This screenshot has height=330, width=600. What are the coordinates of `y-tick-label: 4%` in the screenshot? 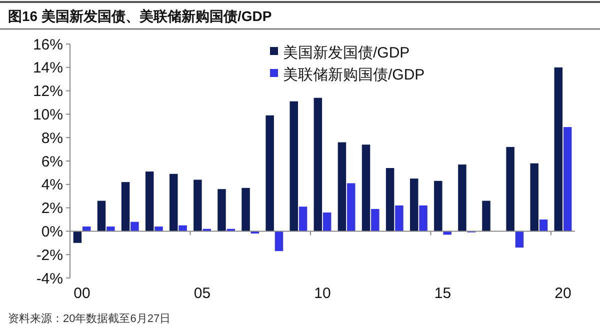 It's located at (52, 185).